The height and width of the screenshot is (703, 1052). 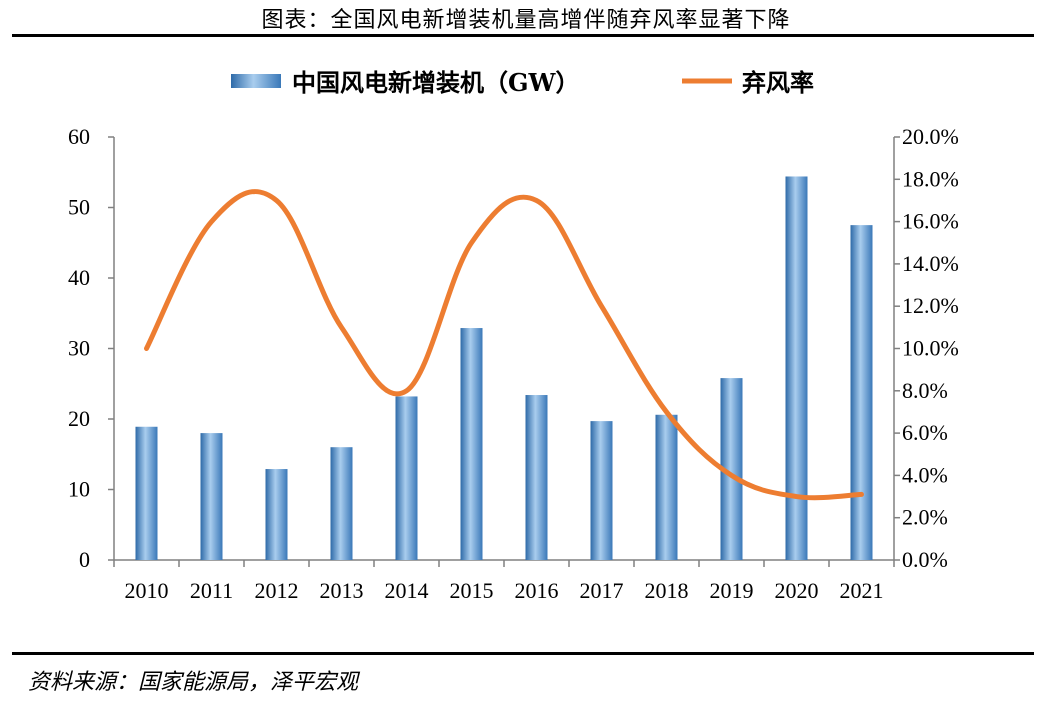 What do you see at coordinates (925, 474) in the screenshot?
I see `y-right-tick-label: 4.0%` at bounding box center [925, 474].